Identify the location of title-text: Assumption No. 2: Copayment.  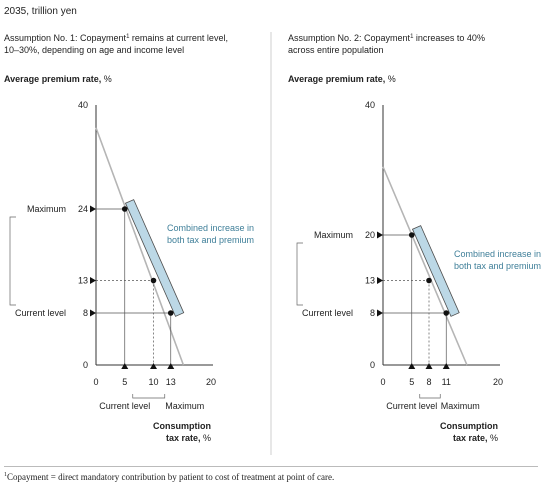
(349, 38).